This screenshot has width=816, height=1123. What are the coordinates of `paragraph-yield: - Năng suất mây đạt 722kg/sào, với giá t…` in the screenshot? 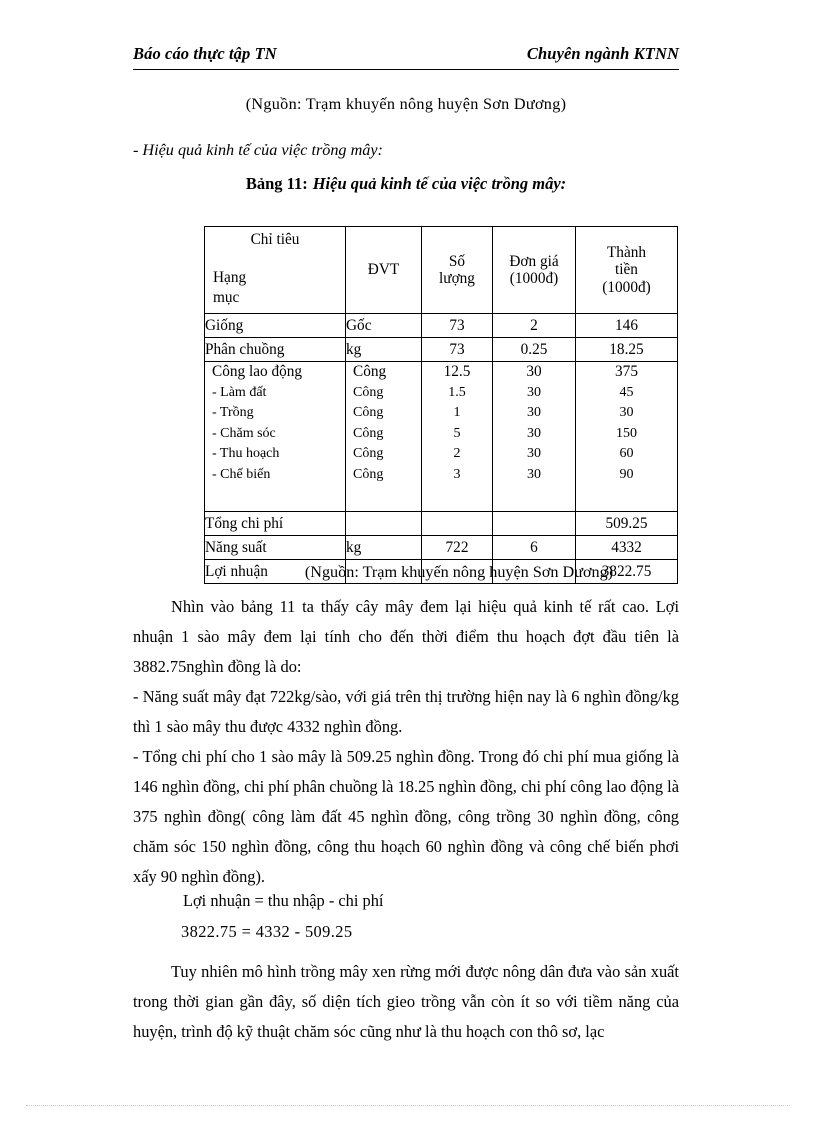 It's located at (406, 712).